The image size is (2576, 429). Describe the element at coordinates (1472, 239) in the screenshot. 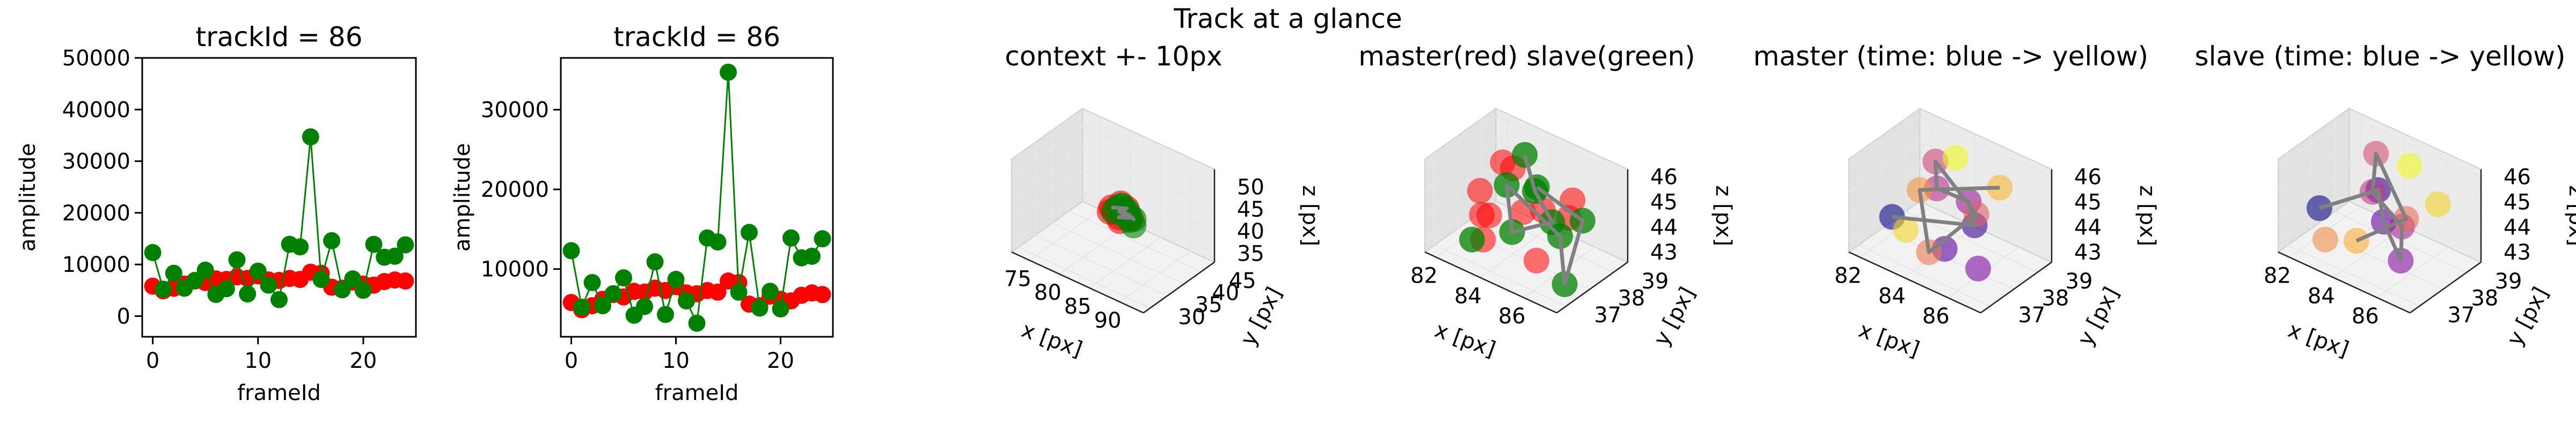

I see `data-point-slave` at that location.